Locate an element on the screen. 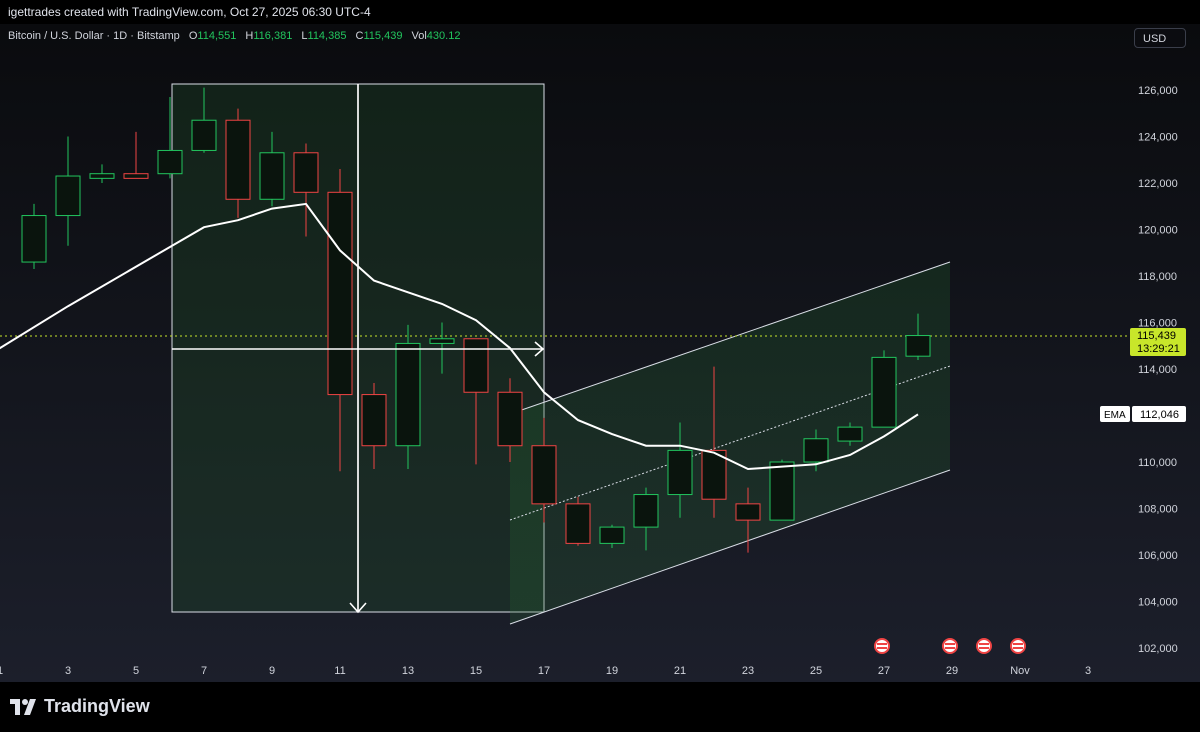  volume-label: Vol is located at coordinates (419, 36).